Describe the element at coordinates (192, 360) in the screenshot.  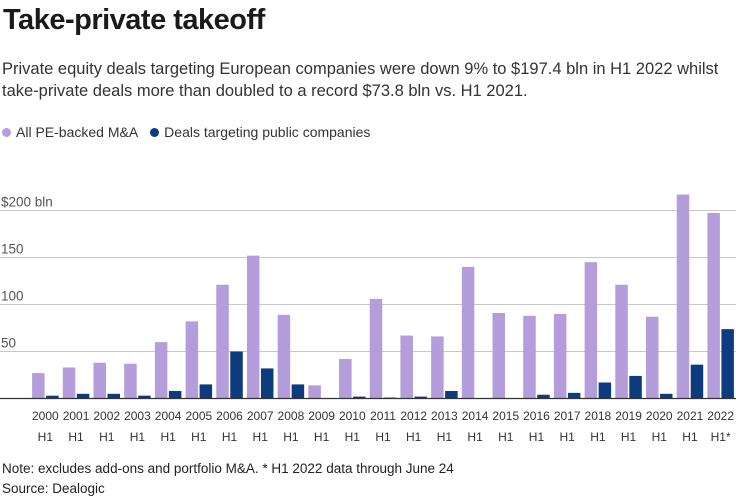
I see `bar-all-pe-2005` at that location.